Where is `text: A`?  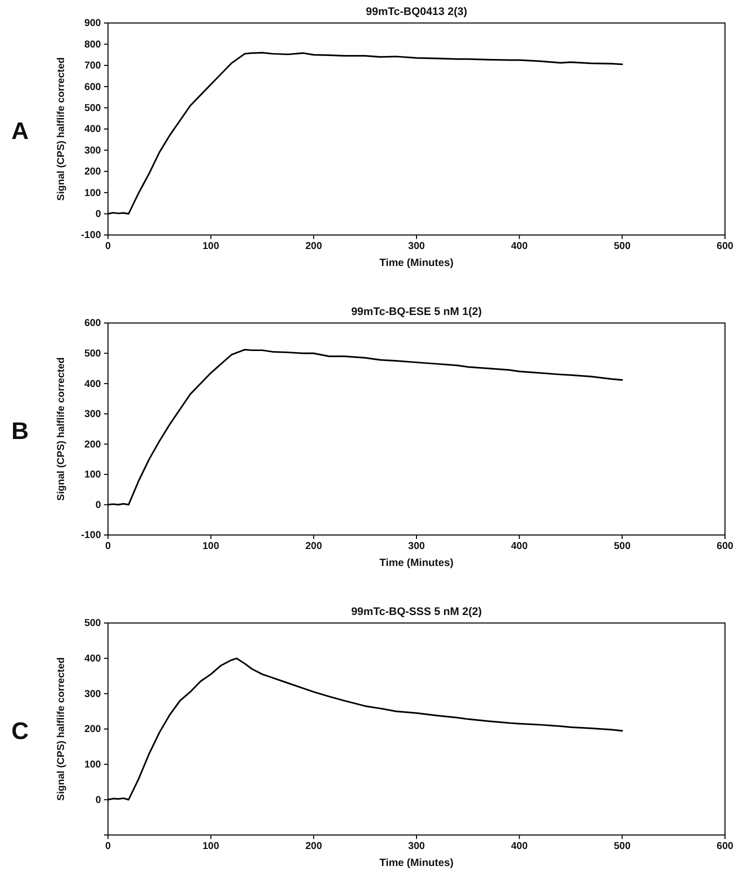 text: A is located at coordinates (20, 131).